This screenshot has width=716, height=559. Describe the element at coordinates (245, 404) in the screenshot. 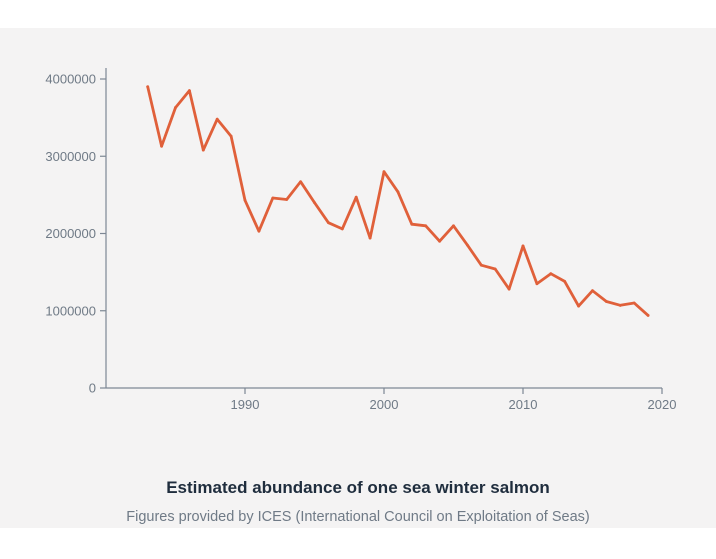

I see `x-tick-label: 1990` at that location.